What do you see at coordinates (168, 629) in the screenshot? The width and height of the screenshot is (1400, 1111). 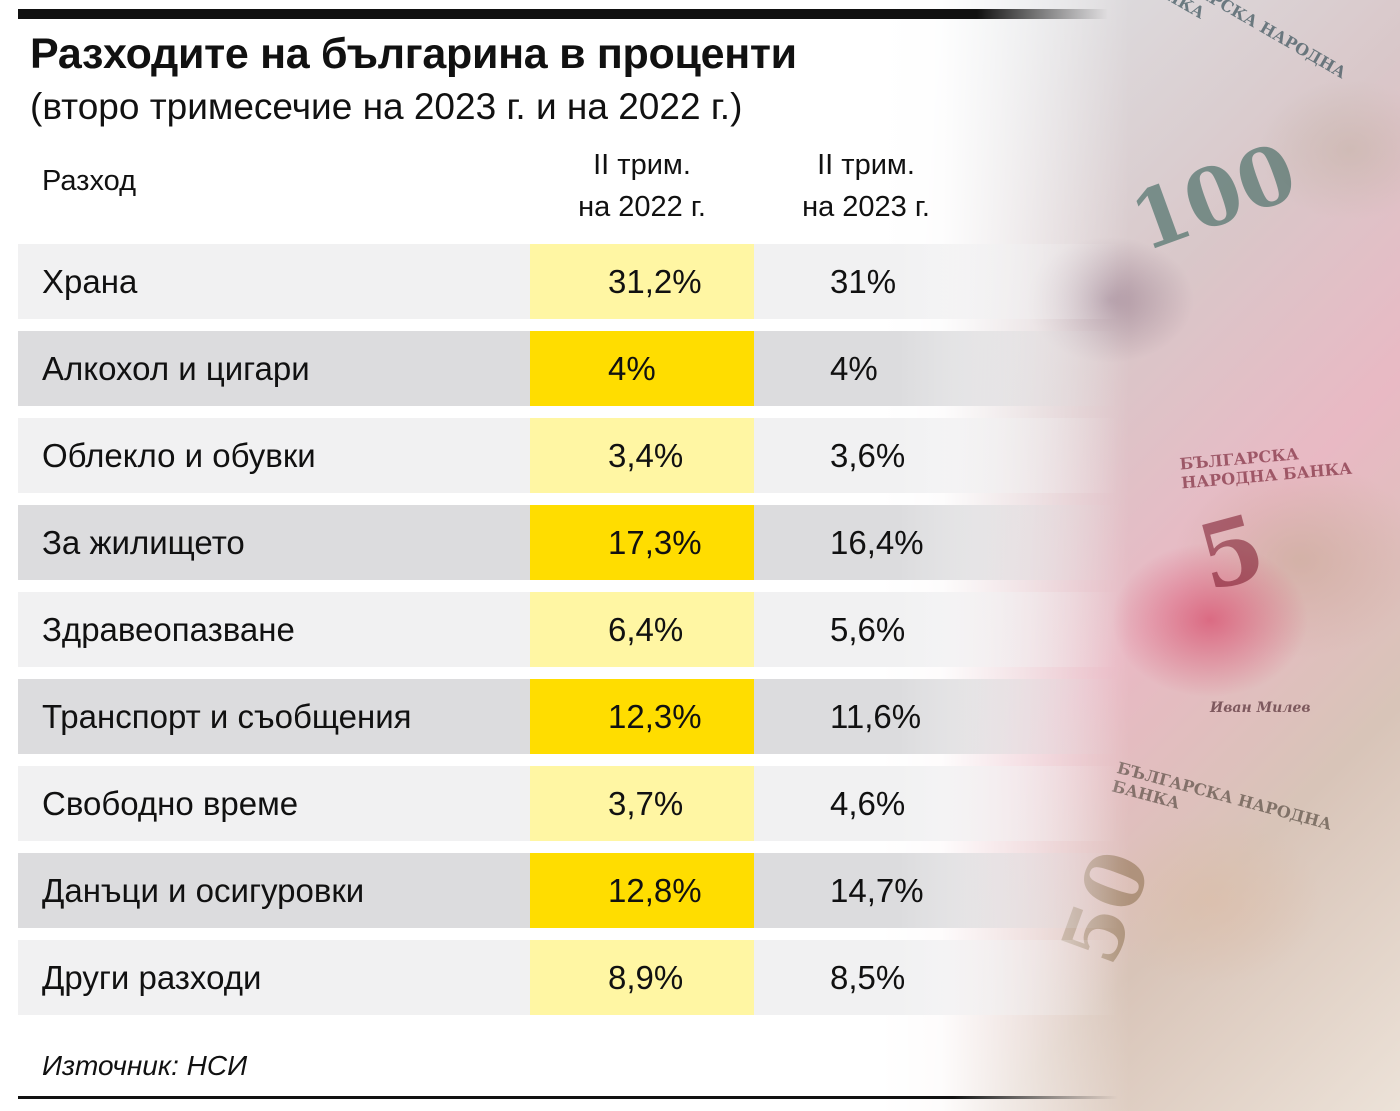 I see `category-label: Здравеопазване` at bounding box center [168, 629].